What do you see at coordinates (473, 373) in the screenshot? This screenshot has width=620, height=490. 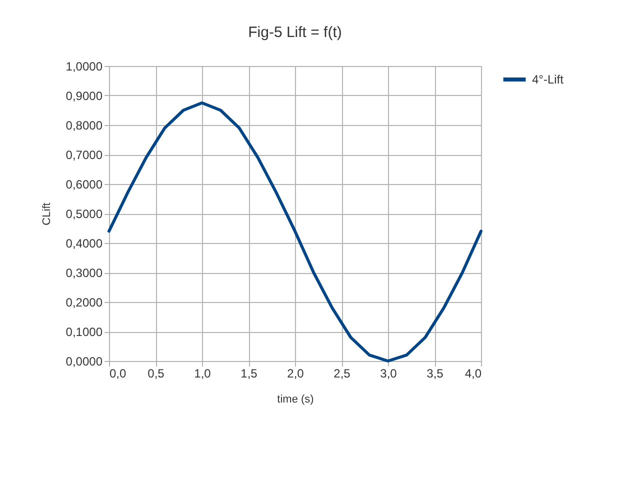 I see `x-tick-label: 4,0` at bounding box center [473, 373].